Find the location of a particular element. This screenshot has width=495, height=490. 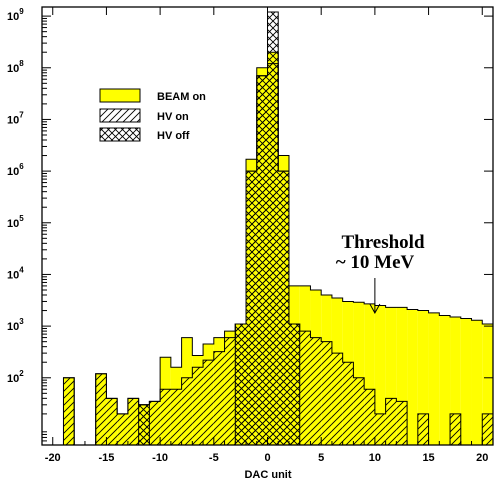

legend-entry-beam-on: BEAM on is located at coordinates (152, 95).